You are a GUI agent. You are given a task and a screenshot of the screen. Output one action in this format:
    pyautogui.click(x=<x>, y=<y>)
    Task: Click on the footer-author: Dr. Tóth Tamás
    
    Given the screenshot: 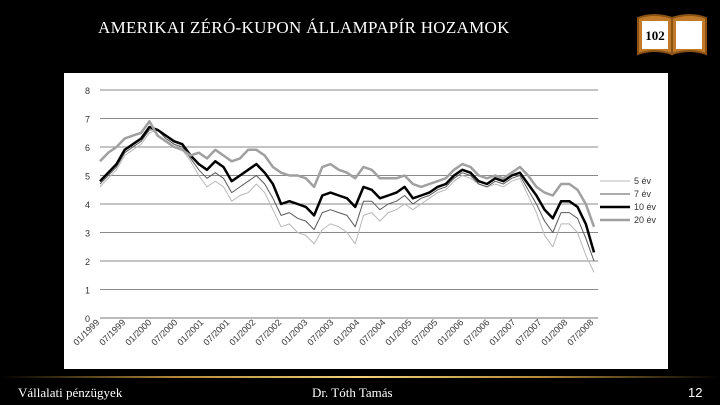 What is the action you would take?
    pyautogui.click(x=352, y=392)
    